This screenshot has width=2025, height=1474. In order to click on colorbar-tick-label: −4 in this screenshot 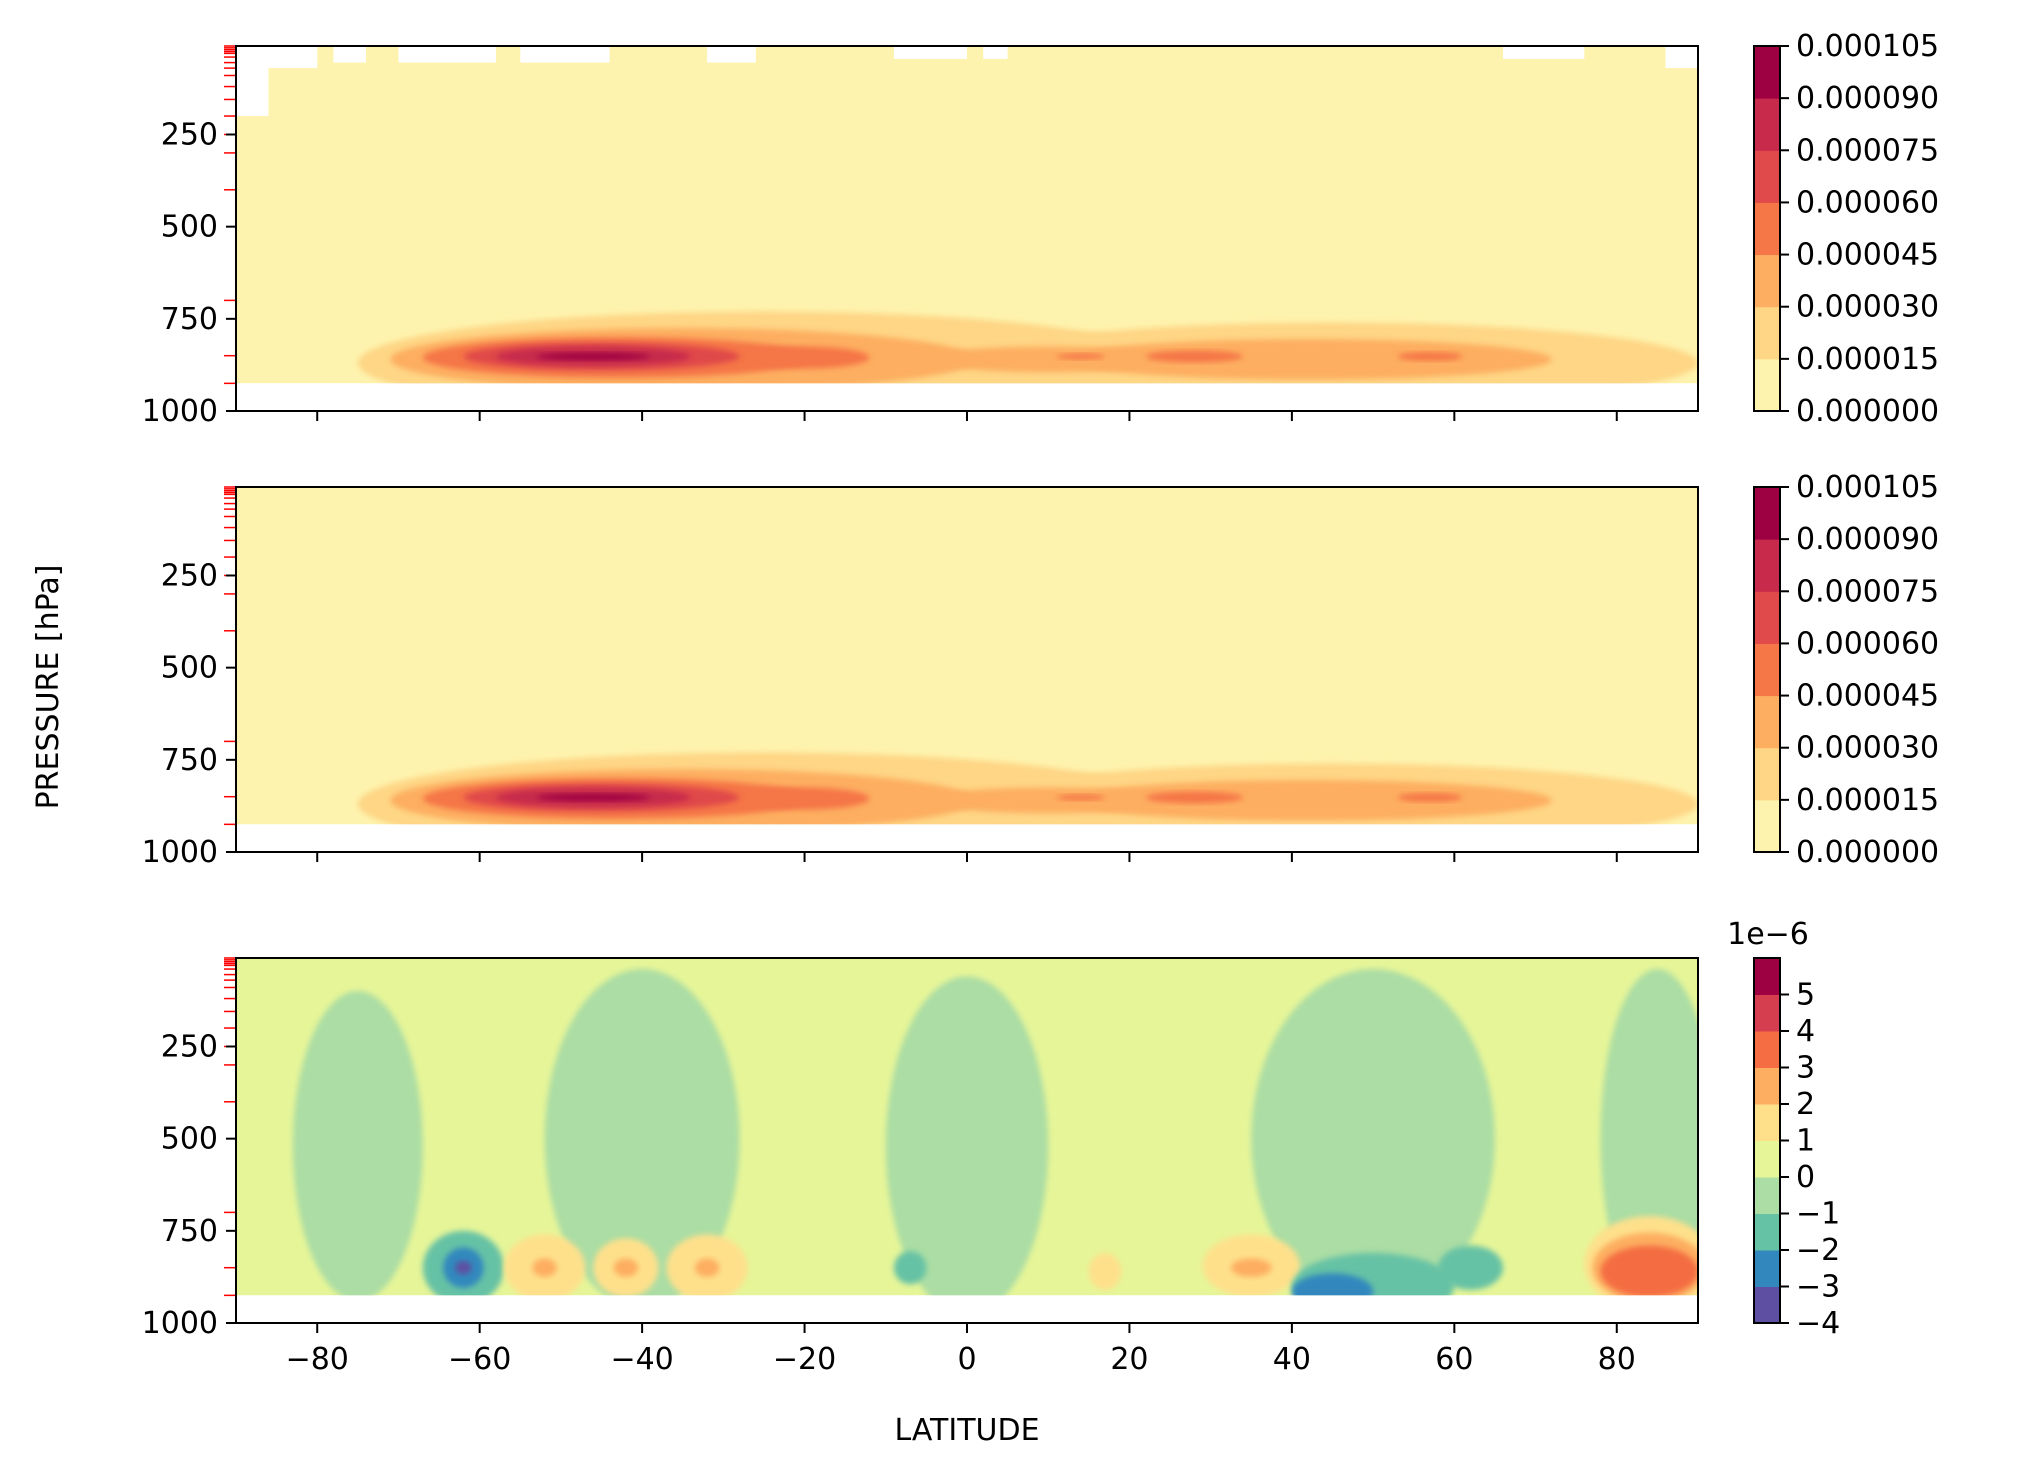, I will do `click(1818, 1323)`.